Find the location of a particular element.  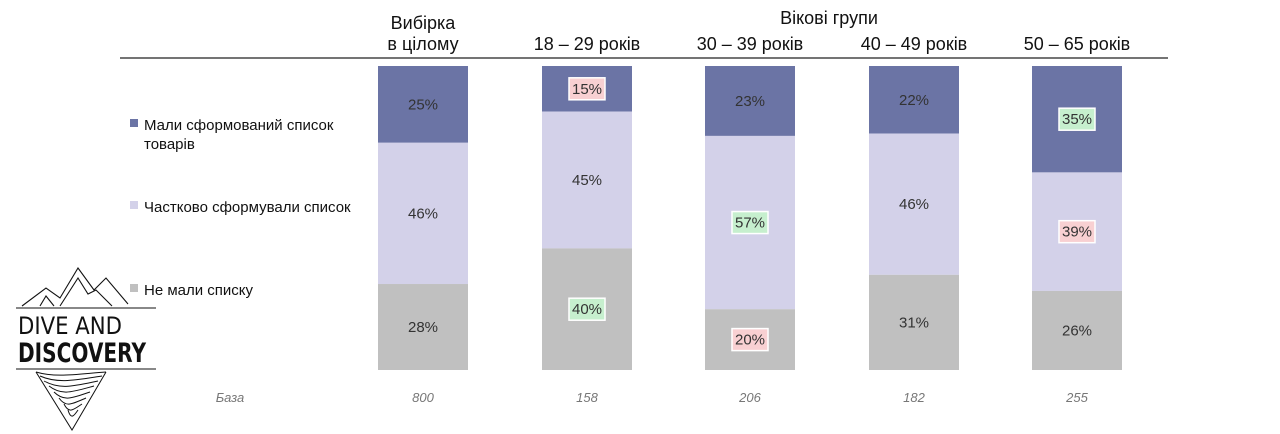

bar-segment-s1-c4 is located at coordinates (914, 100).